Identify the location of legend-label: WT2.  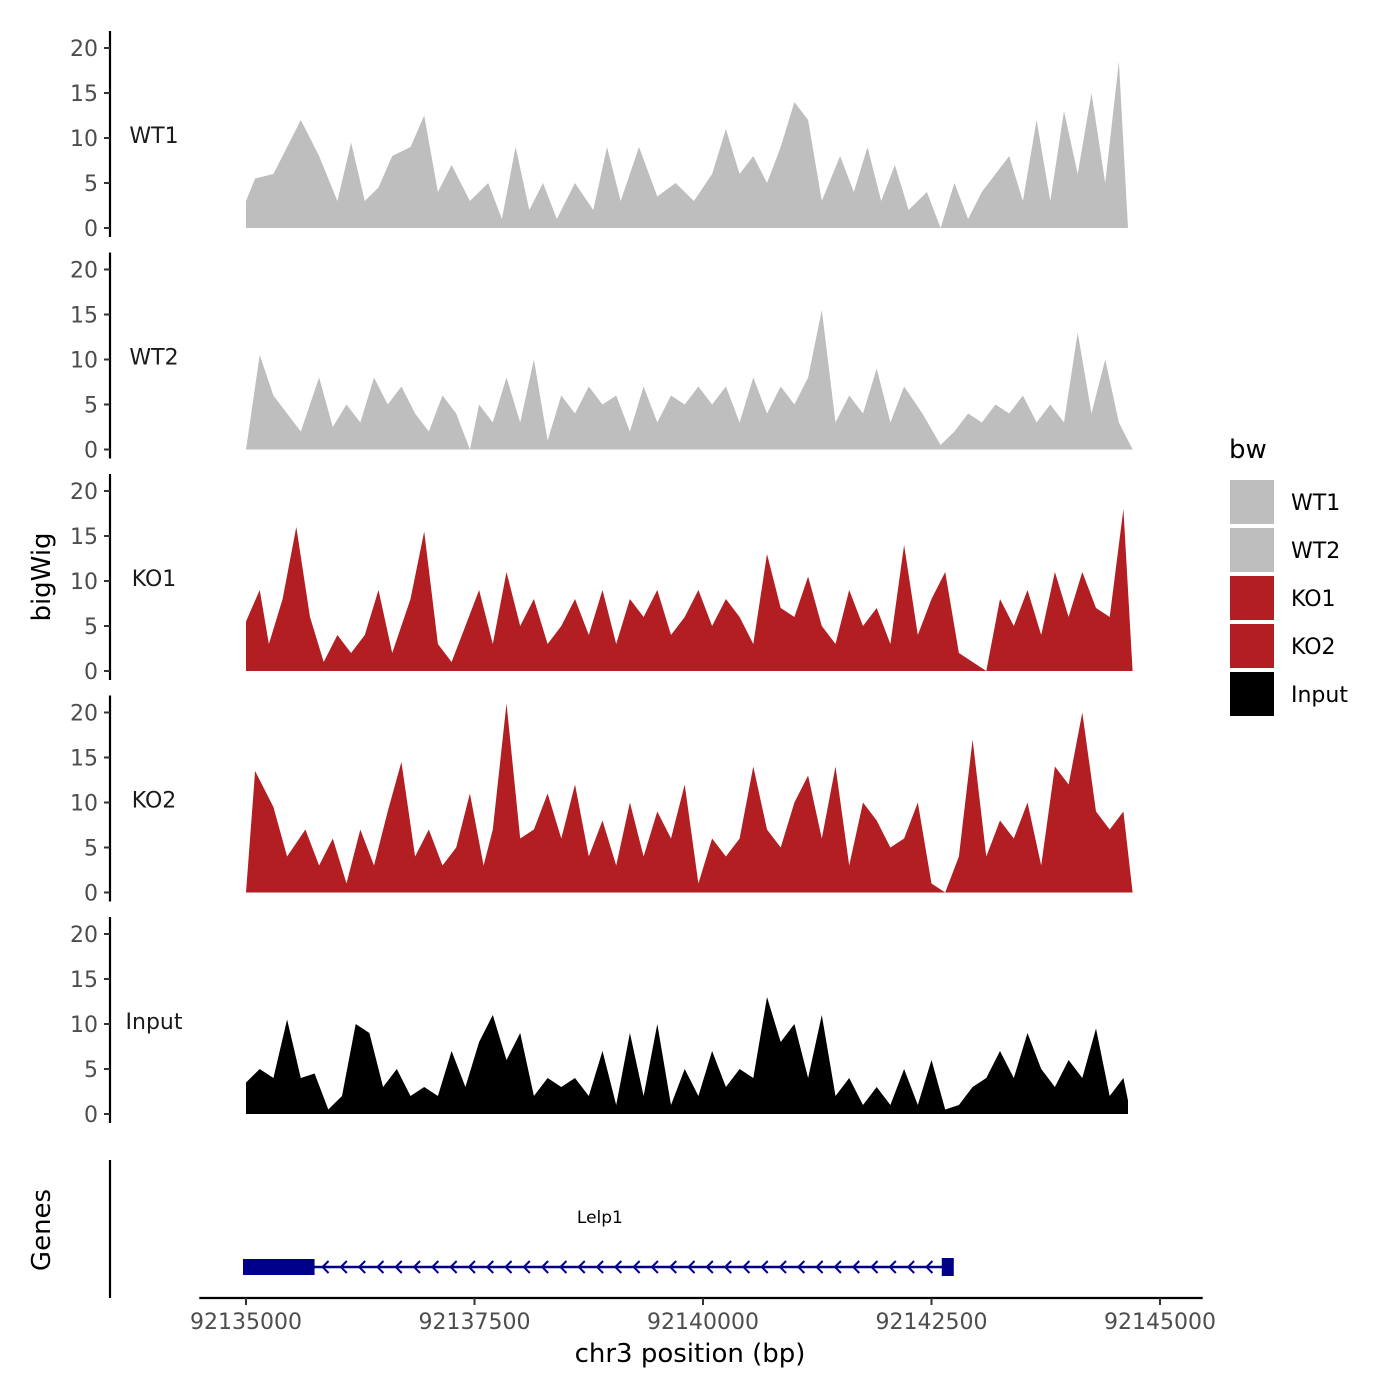
(1315, 551).